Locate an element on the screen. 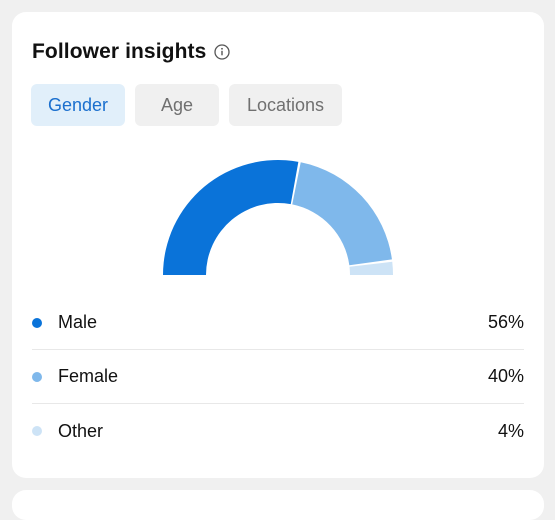  legend-label-male: Male is located at coordinates (78, 322).